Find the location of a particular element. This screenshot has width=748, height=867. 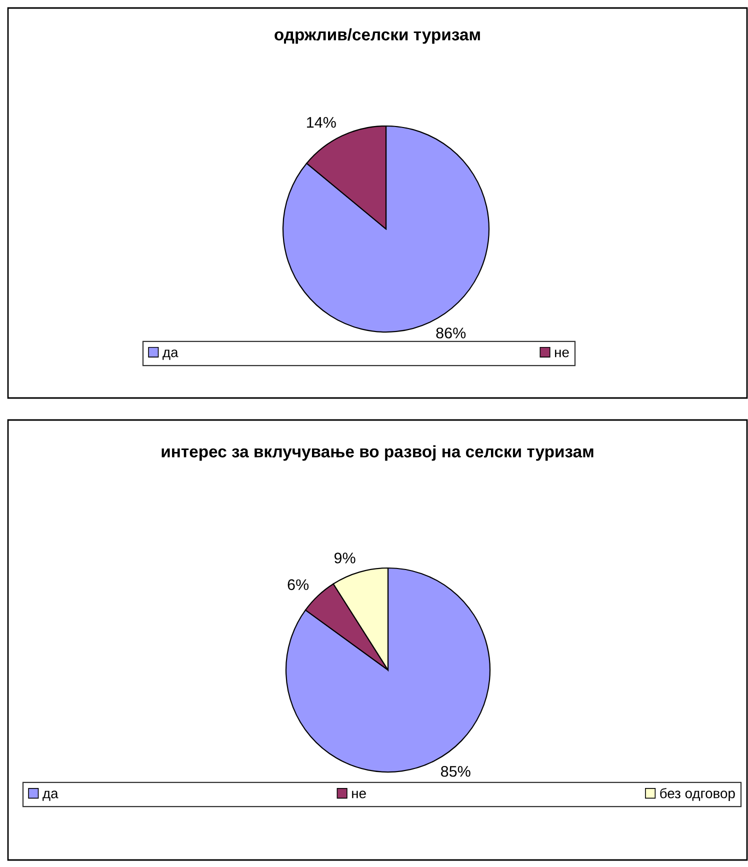

chart-title: одржлив/селски туризам is located at coordinates (377, 36).